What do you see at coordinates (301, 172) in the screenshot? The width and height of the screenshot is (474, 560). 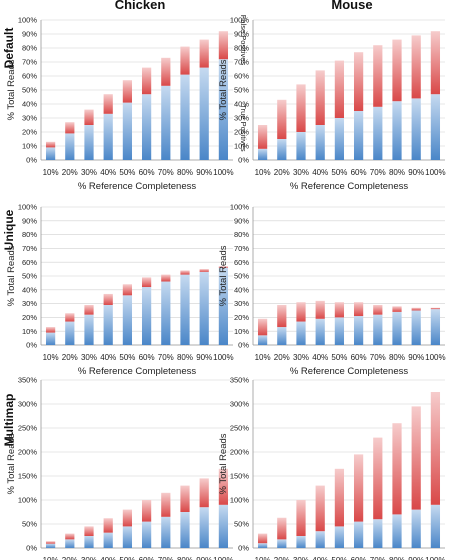 I see `x-tick-label: 30%` at bounding box center [301, 172].